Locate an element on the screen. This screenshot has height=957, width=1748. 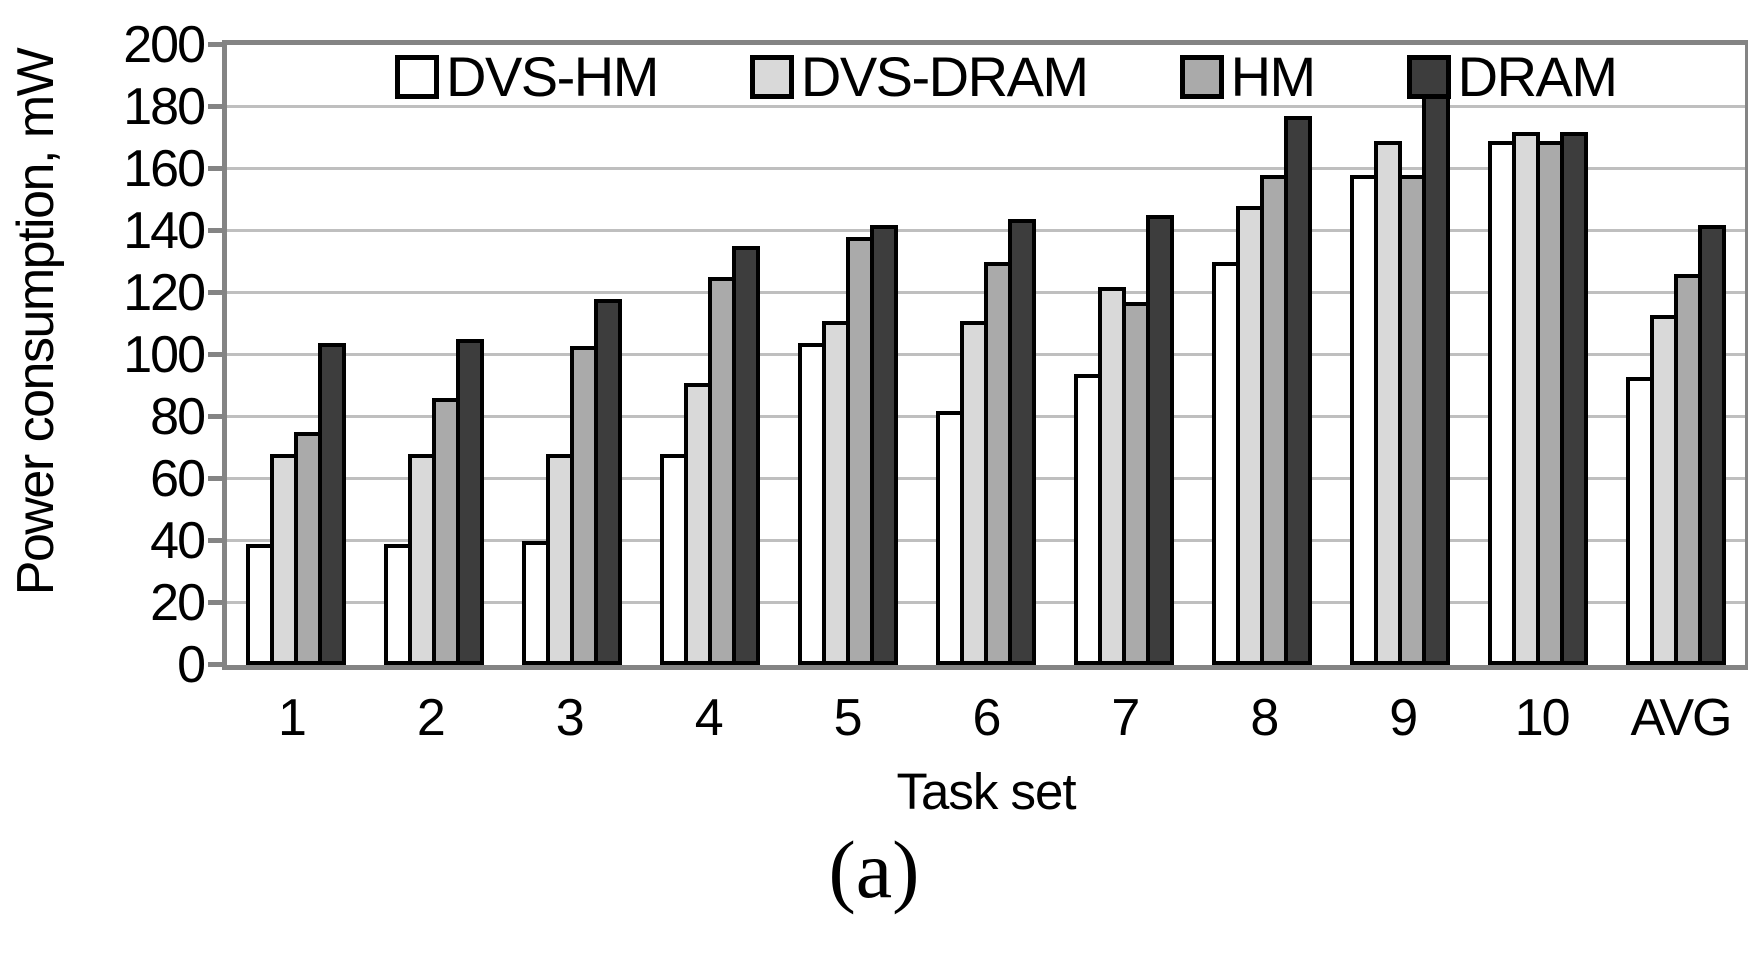
x-tick-labels: 1 2 3 4 5 6 7 8 9 10 AVG is located at coordinates (985, 718).